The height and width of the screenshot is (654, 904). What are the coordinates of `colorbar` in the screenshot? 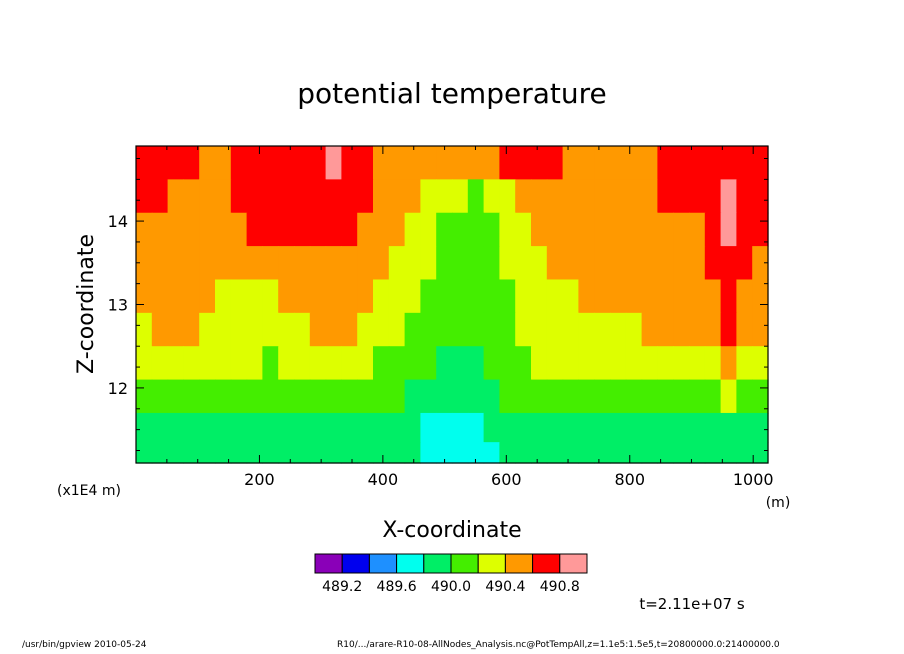 It's located at (451, 563).